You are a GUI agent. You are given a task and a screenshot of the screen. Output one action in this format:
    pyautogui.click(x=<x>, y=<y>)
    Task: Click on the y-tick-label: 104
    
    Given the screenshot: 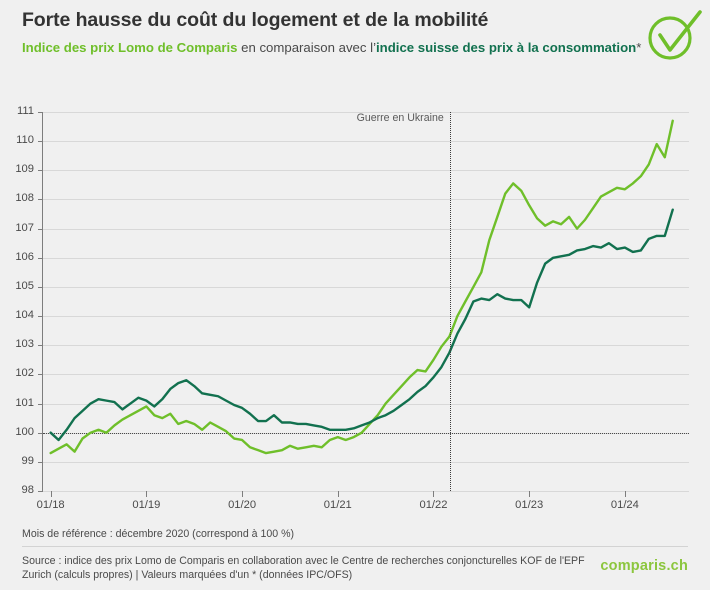 What is the action you would take?
    pyautogui.click(x=24, y=315)
    